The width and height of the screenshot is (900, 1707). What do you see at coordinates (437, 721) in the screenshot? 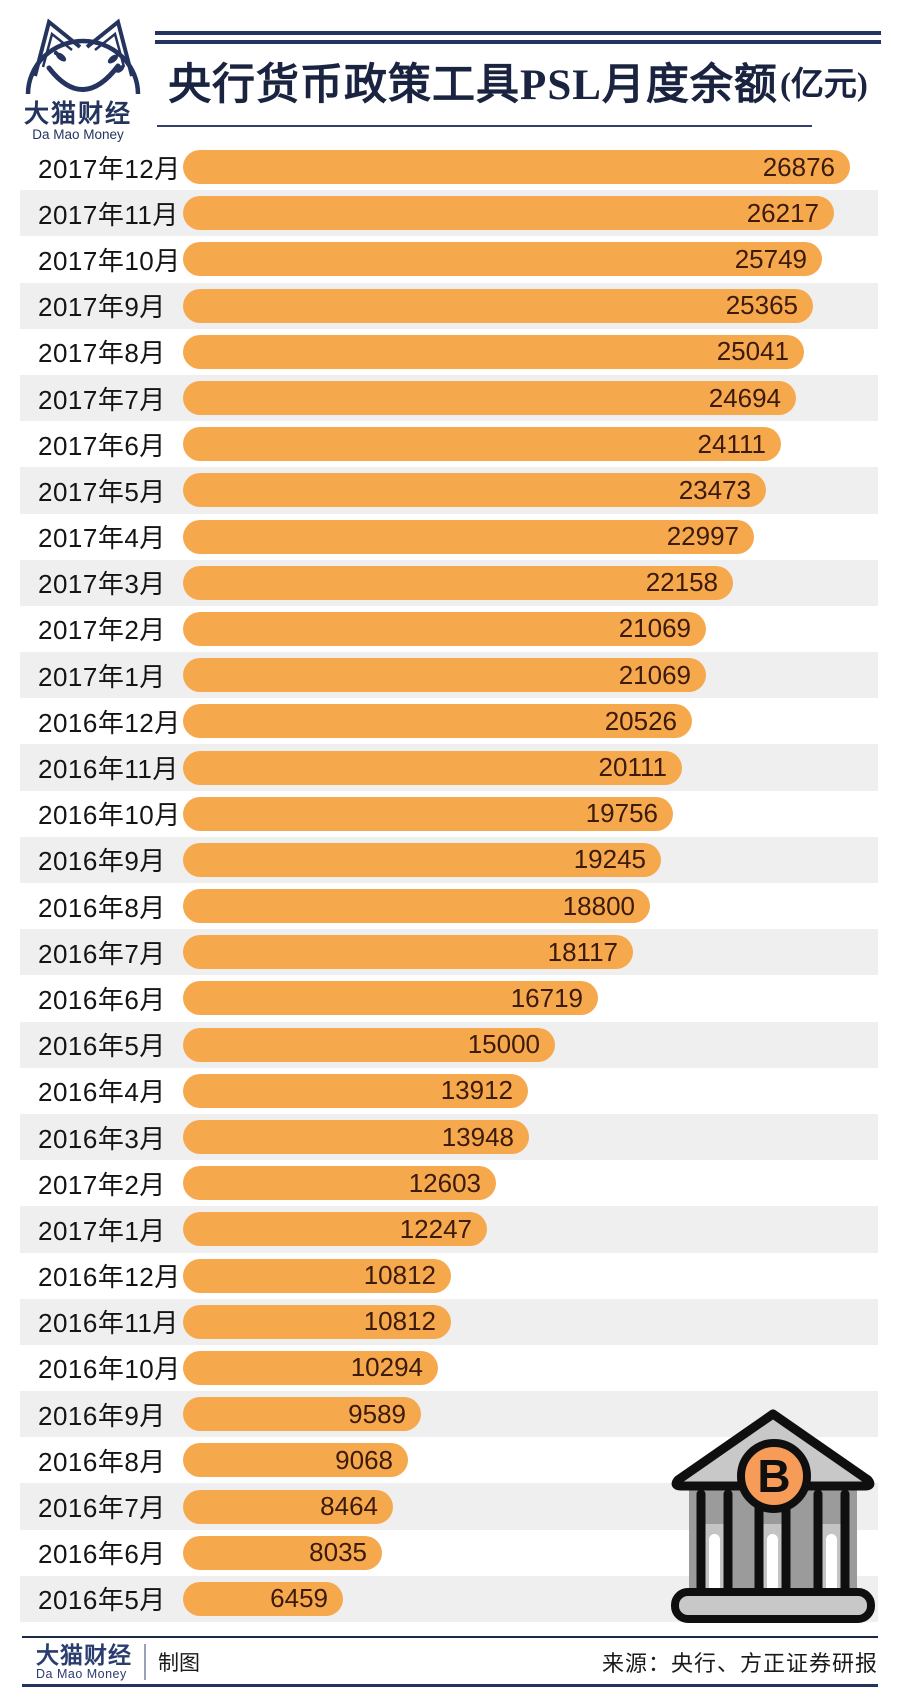
I see `bar: 20526` at bounding box center [437, 721].